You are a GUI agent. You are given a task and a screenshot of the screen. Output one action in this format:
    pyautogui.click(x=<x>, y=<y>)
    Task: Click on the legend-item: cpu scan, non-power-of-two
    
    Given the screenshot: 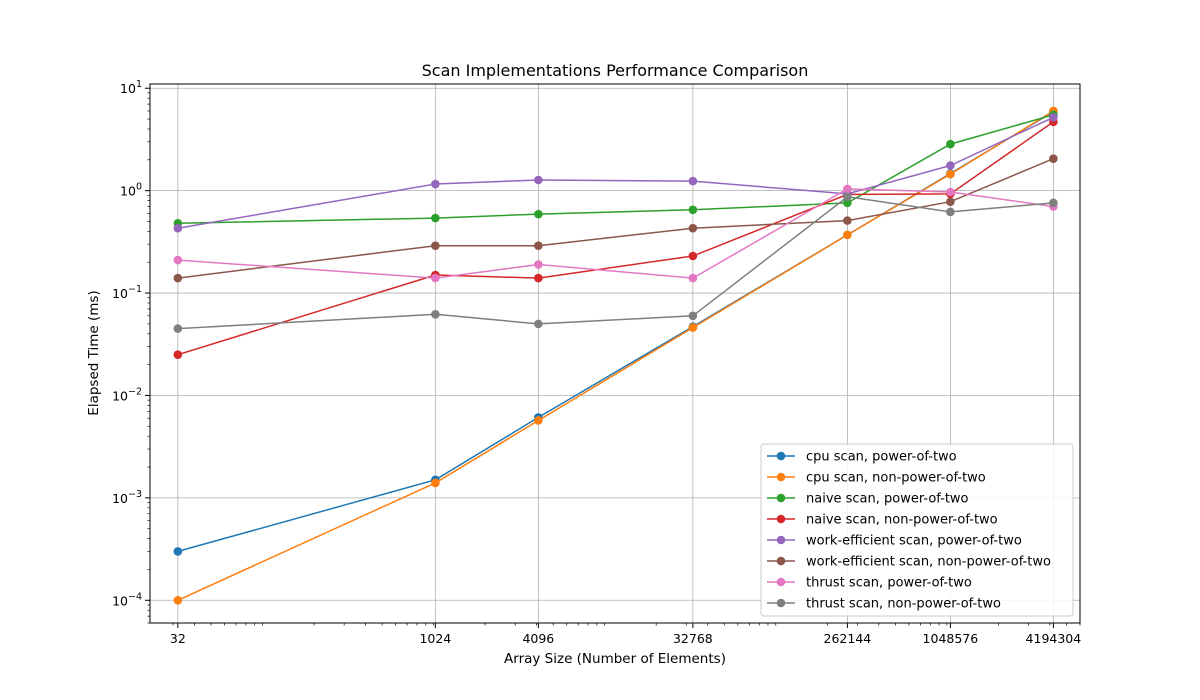 What is the action you would take?
    pyautogui.click(x=876, y=478)
    